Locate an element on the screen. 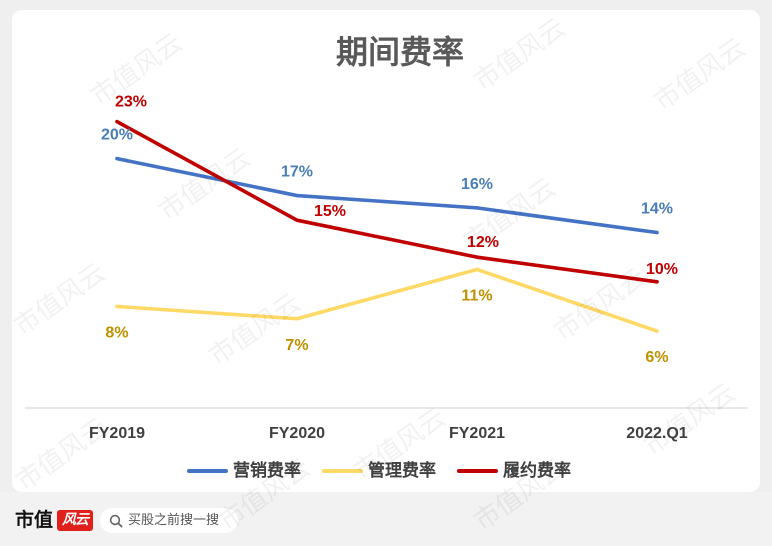 Image resolution: width=772 pixels, height=546 pixels. data-label-value: 7 is located at coordinates (289, 345).